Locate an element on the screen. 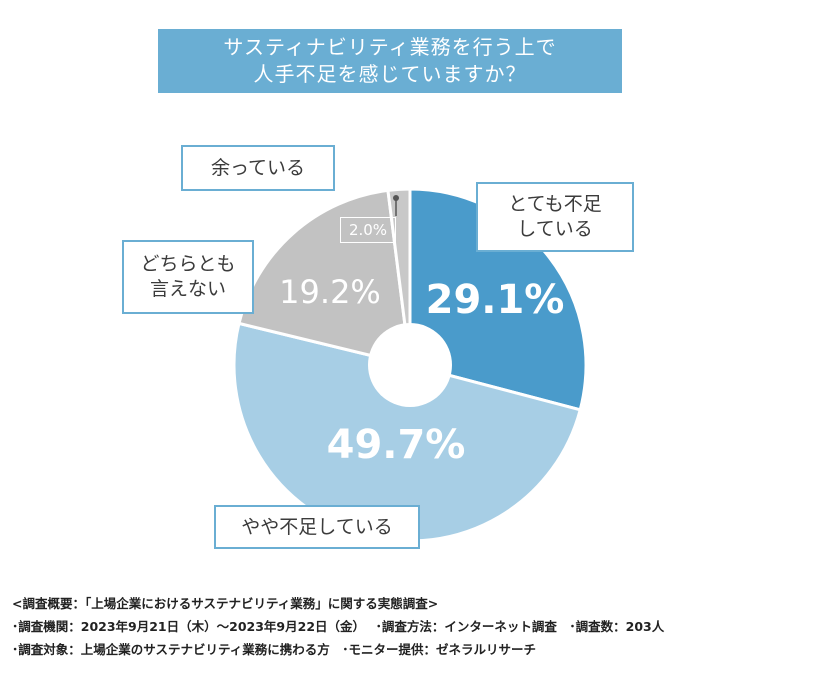 This screenshot has height=683, width=840. value-label-very-short: 29.1% is located at coordinates (495, 300).